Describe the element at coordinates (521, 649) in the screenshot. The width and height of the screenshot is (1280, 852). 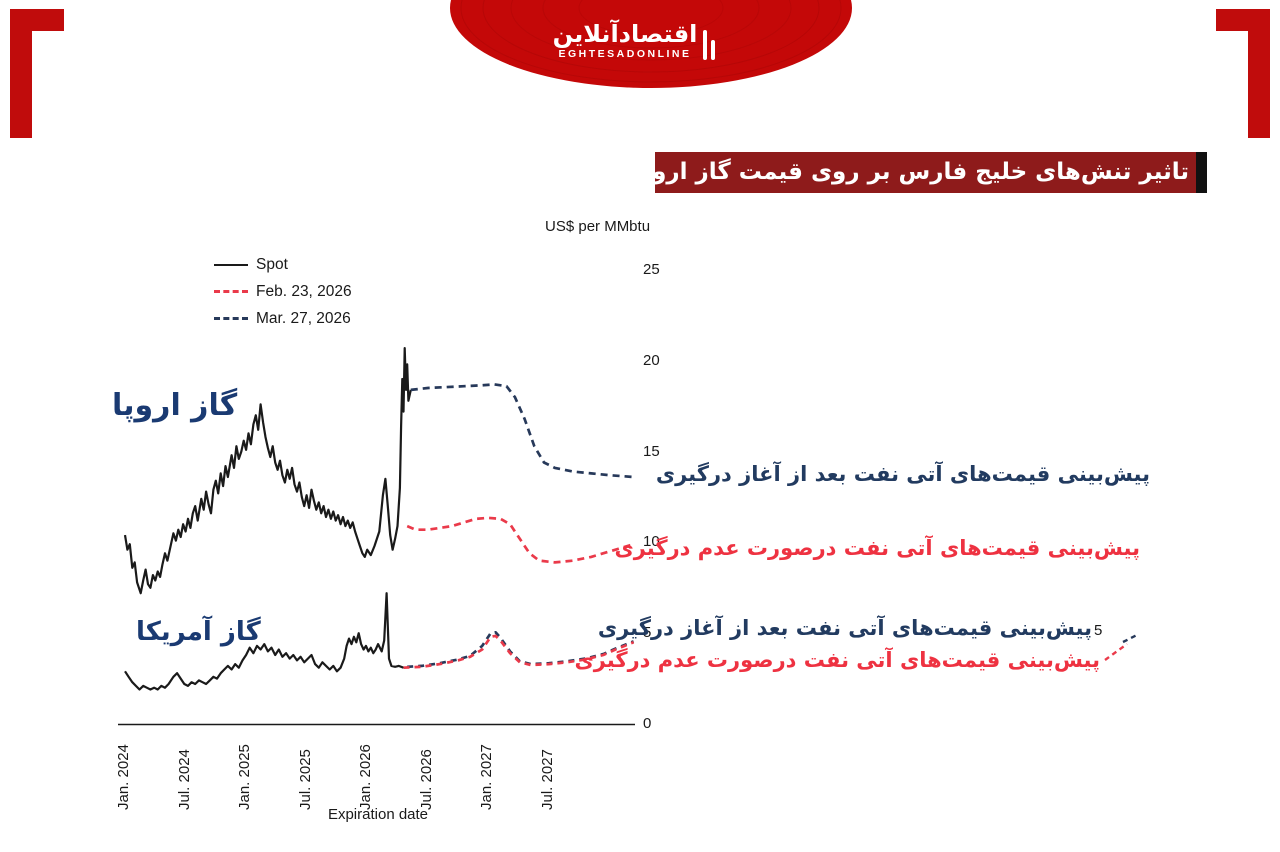
I see `series-line-america-future-mar-27-2026` at that location.